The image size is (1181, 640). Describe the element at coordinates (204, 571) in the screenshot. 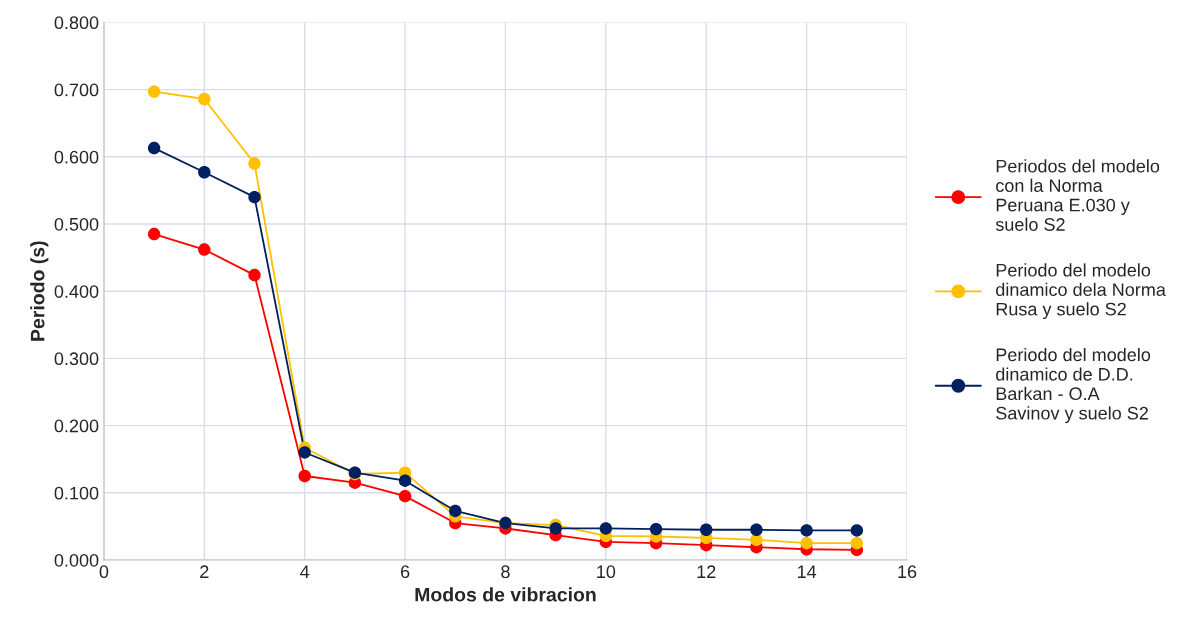

I see `x-tick-label: 2` at that location.